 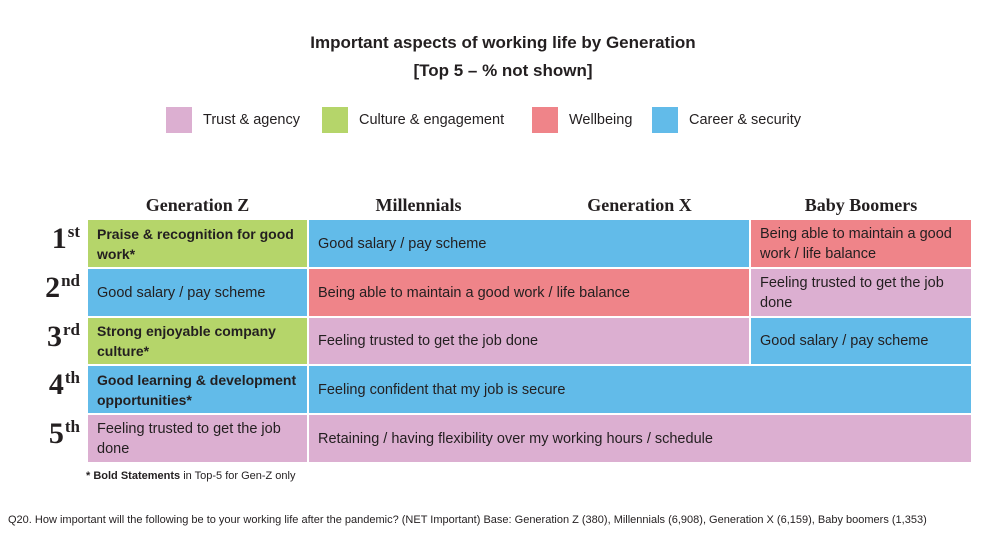 What do you see at coordinates (640, 389) in the screenshot?
I see `table-cell: Feeling confident that my job is secure` at bounding box center [640, 389].